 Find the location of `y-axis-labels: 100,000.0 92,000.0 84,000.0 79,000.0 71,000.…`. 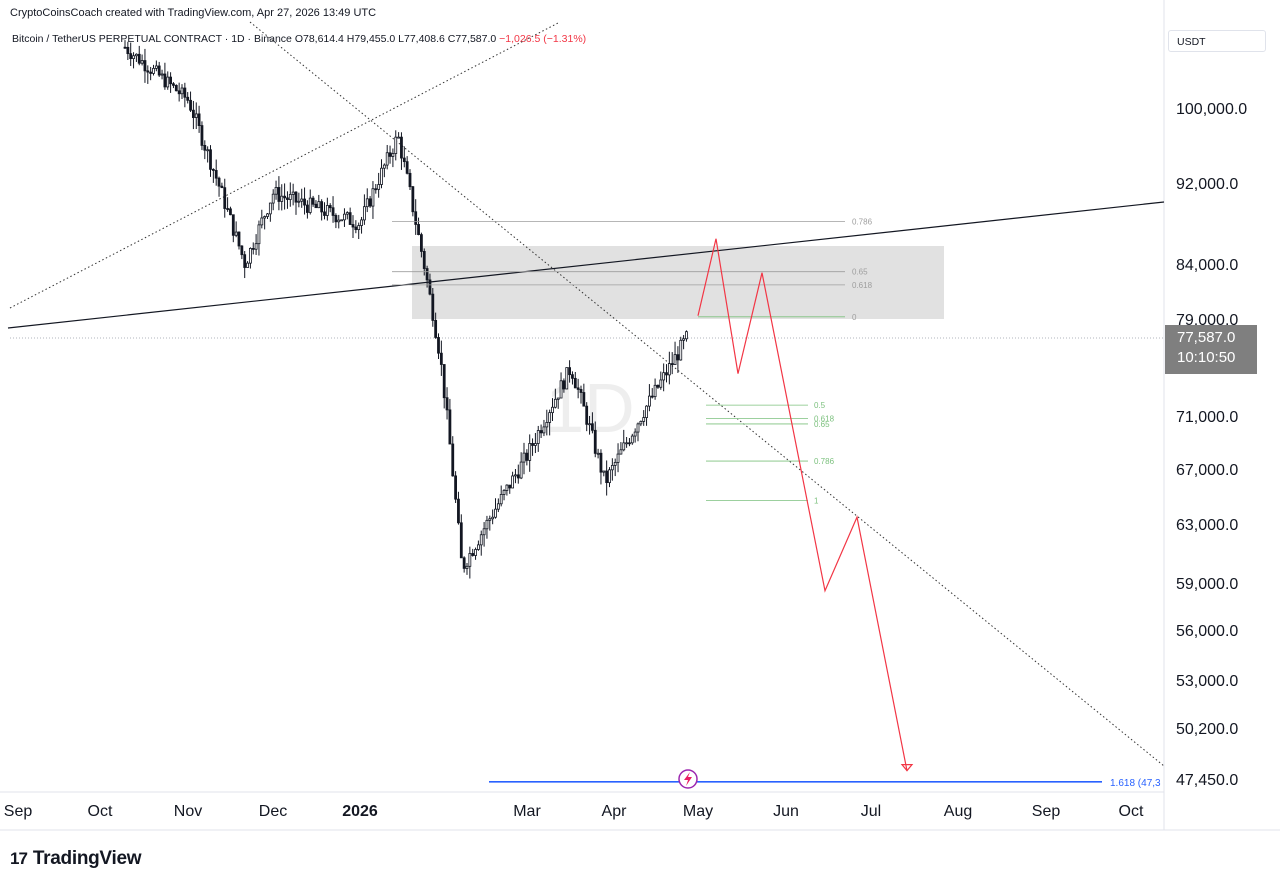

y-axis-labels: 100,000.0 92,000.0 84,000.0 79,000.0 71,000.… is located at coordinates (1211, 445).